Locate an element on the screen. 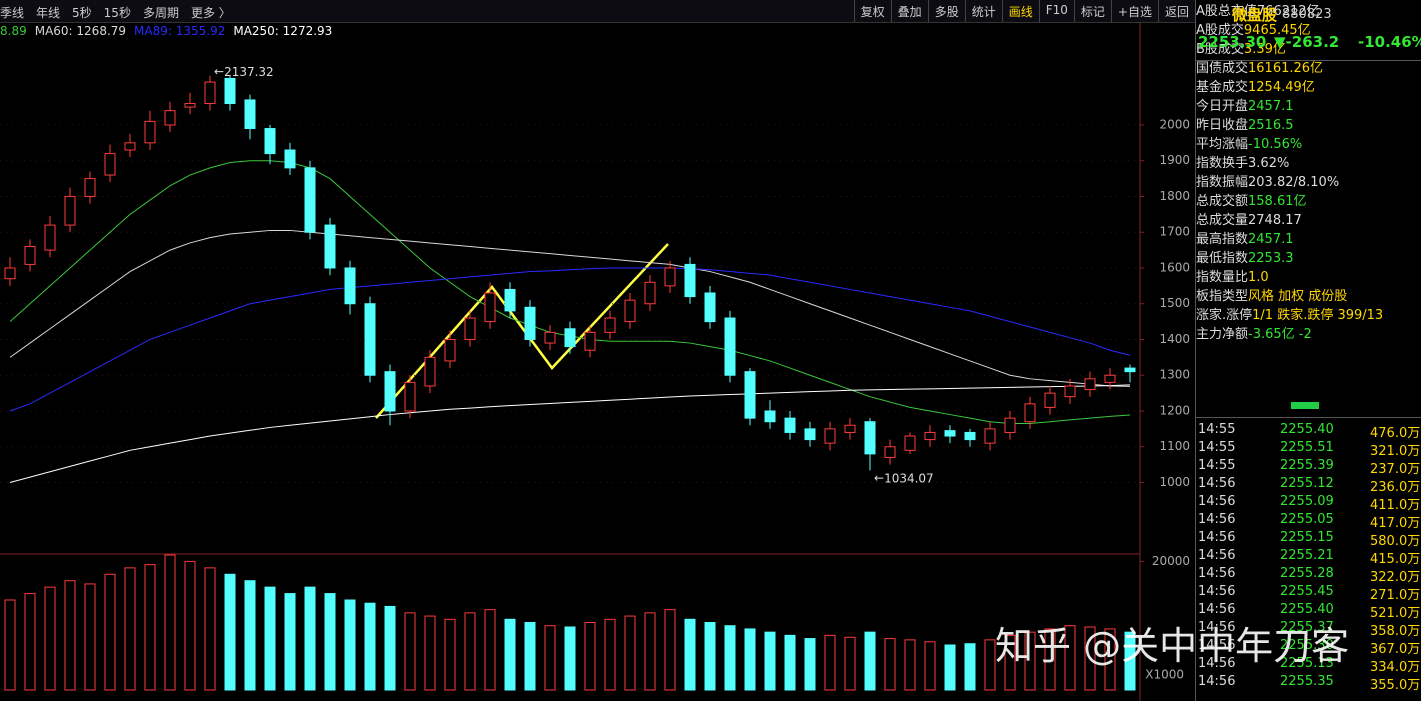 This screenshot has width=1421, height=701. ma-legend-item: MA60: 1268.79 is located at coordinates (80, 31).